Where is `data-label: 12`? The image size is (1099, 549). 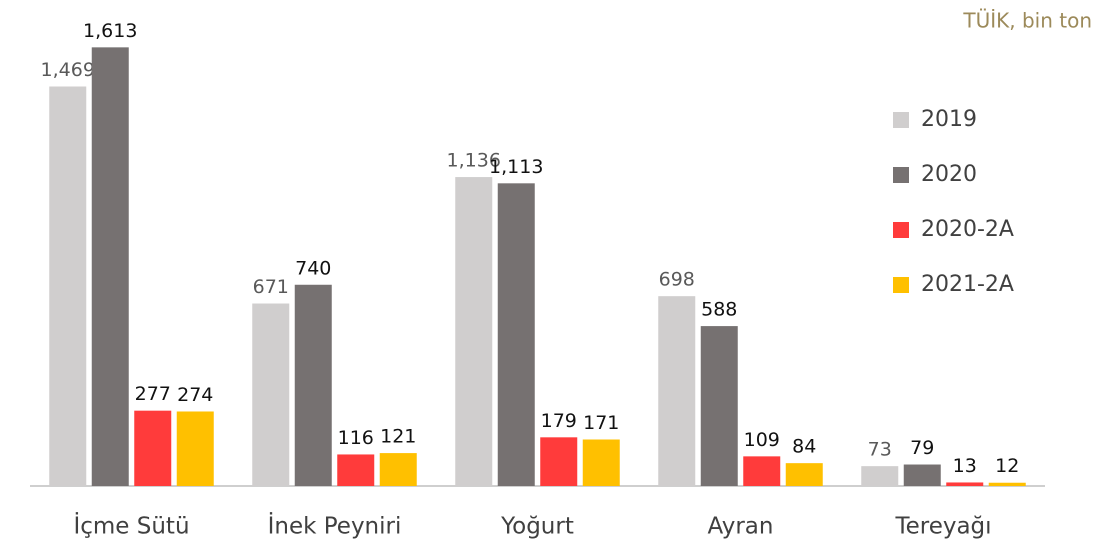
data-label: 12 is located at coordinates (1007, 466).